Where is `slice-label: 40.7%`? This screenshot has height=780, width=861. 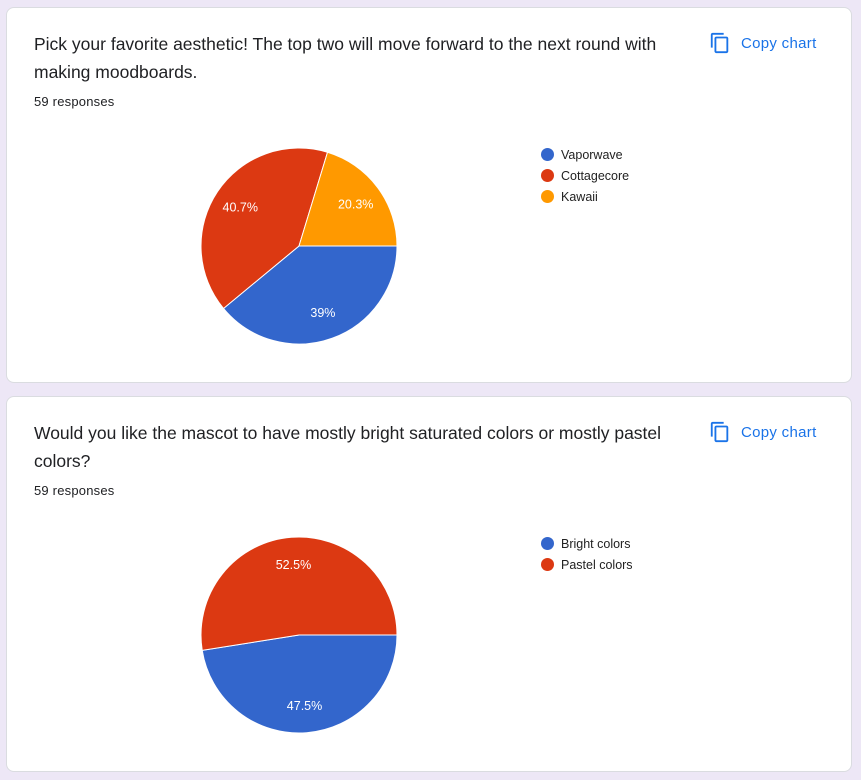
slice-label: 40.7% is located at coordinates (240, 207).